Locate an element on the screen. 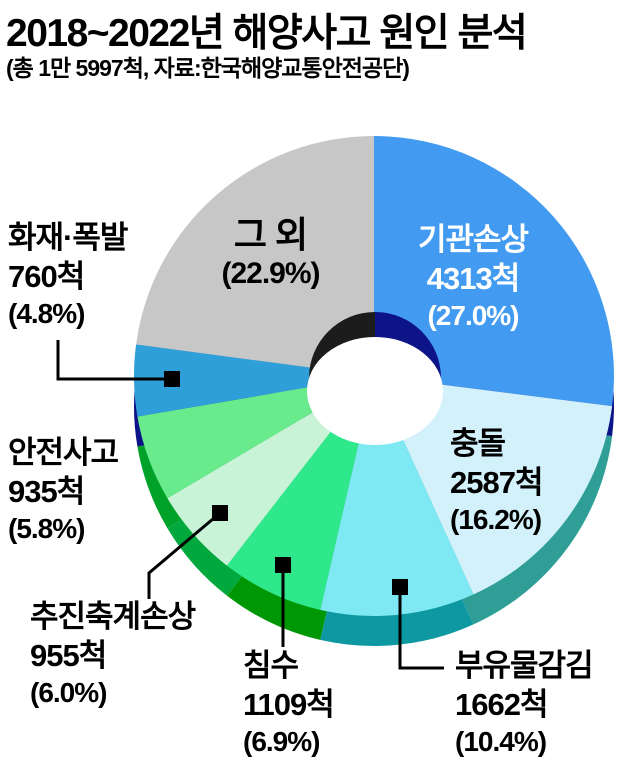 This screenshot has width=640, height=769. label-propulsion-shaft-damage: 추진축계손상 955척 (6.0%) is located at coordinates (113, 654).